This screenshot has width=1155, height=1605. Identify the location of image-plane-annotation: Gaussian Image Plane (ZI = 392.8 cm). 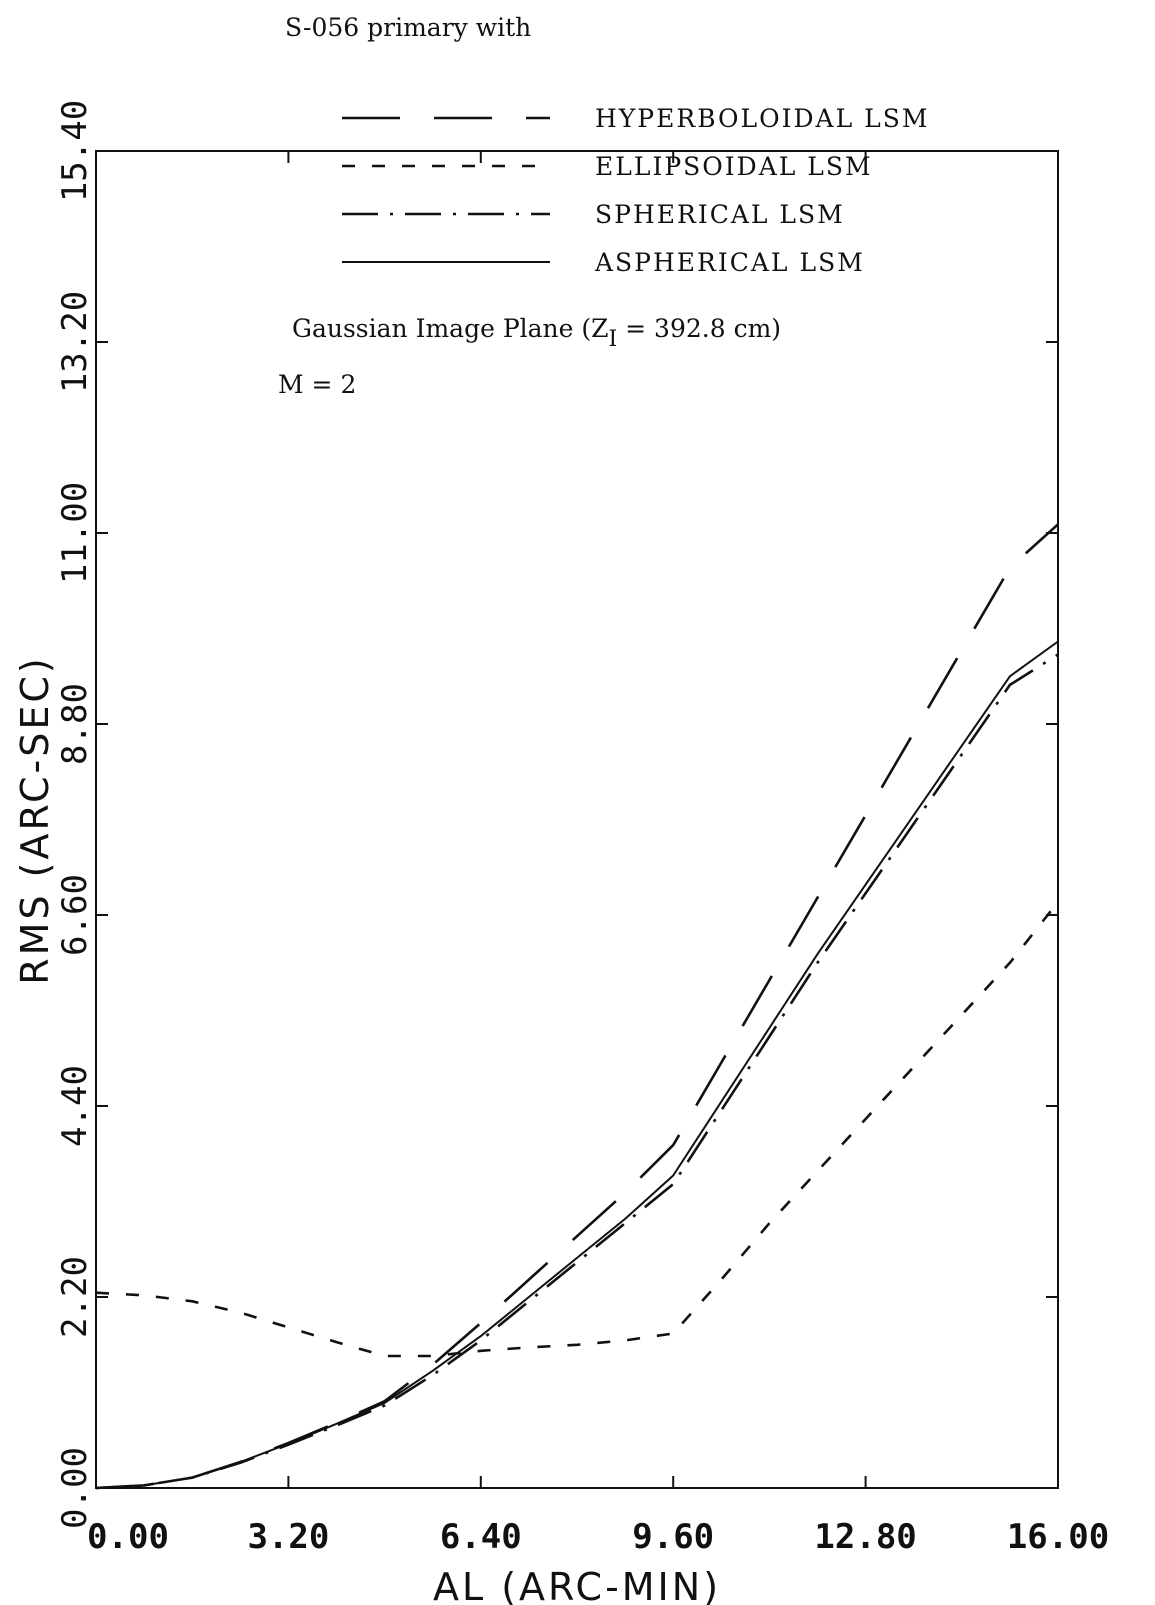
(536, 333).